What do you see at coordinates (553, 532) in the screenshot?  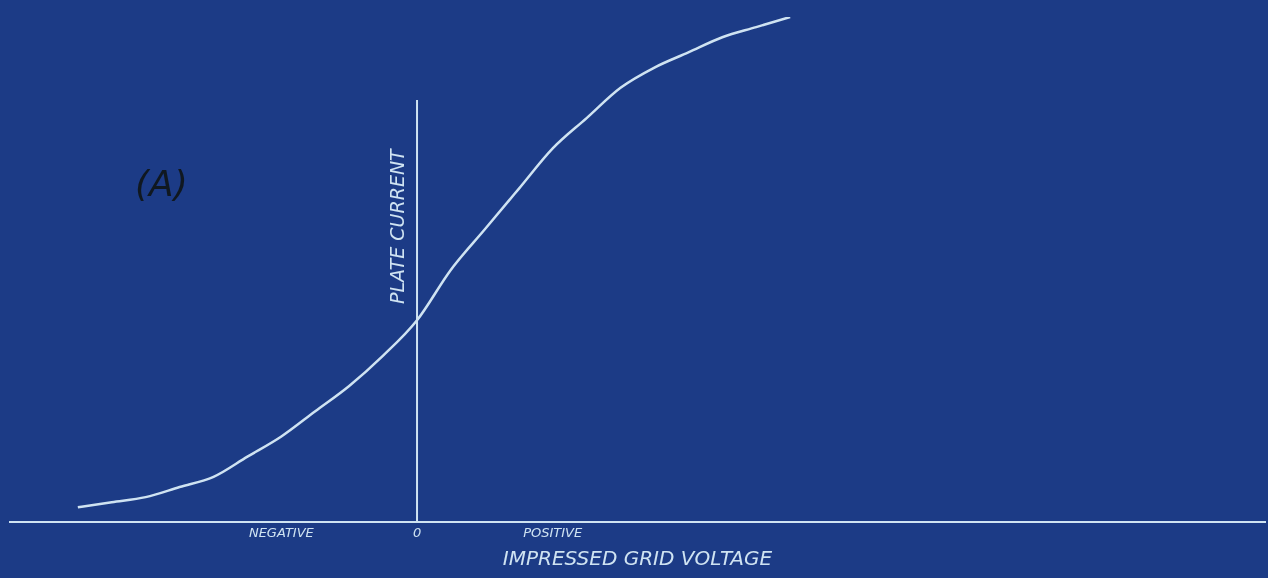 I see `x-tick-label: POSITIVE` at bounding box center [553, 532].